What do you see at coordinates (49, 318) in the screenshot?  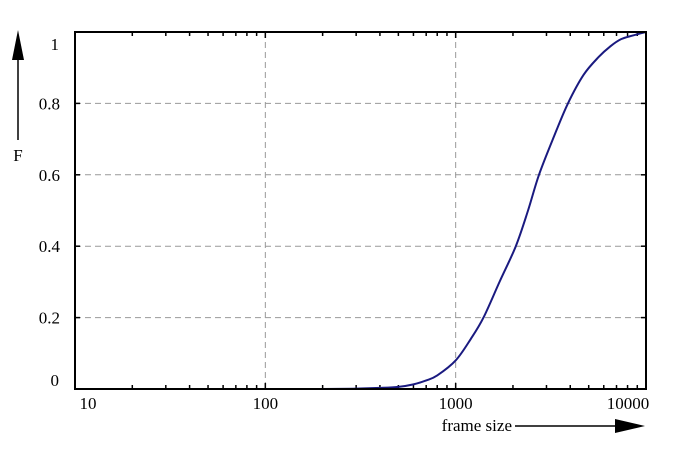 I see `y-tick-label: 0.2` at bounding box center [49, 318].